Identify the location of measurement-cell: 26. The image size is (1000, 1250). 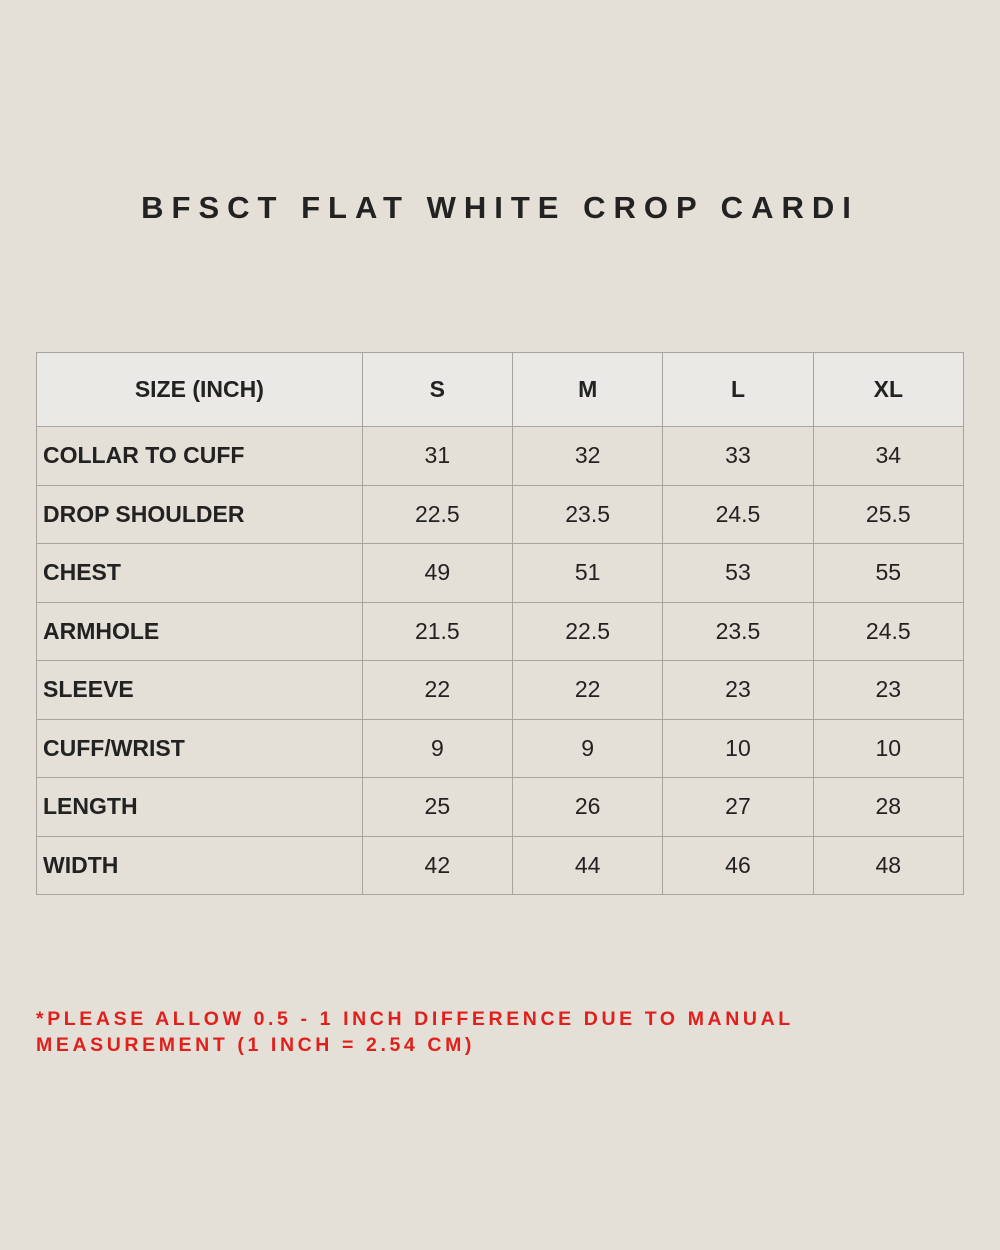
(587, 807).